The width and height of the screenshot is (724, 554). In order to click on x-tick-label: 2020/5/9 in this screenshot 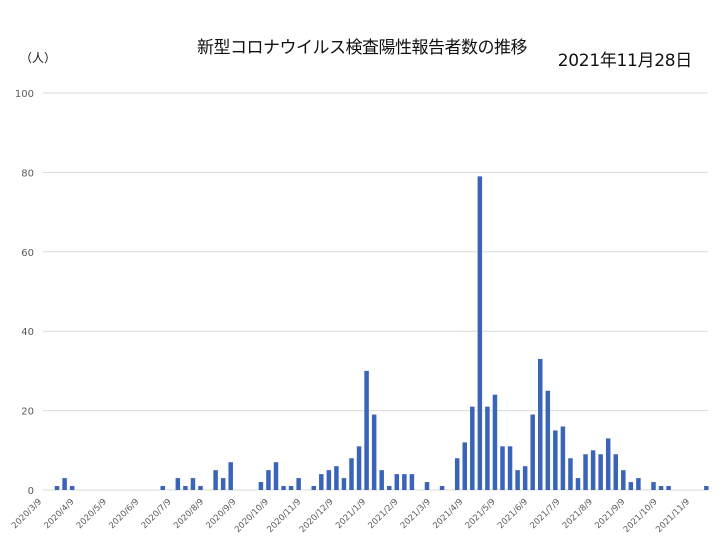, I will do `click(92, 514)`.